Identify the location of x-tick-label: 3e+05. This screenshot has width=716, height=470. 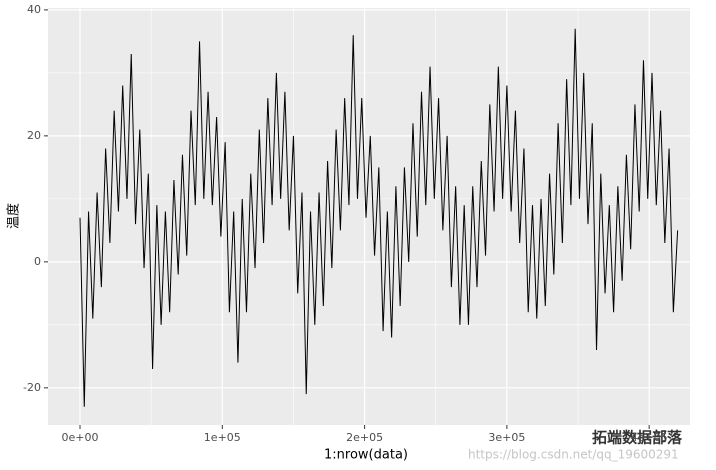
(506, 437).